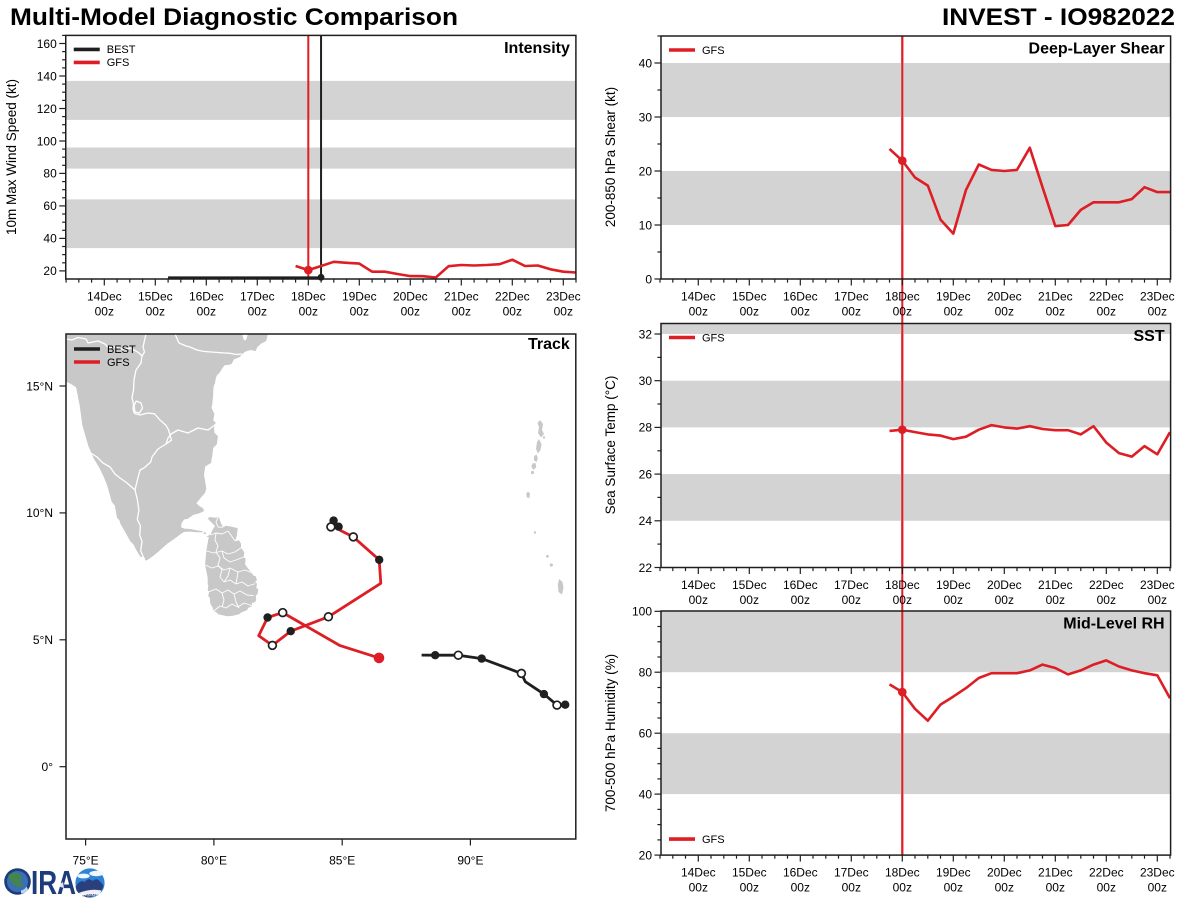  I want to click on svg-text:Multi-Model Diagnostic Compari: Multi-Model Diagnostic Comparison, so click(234, 17).